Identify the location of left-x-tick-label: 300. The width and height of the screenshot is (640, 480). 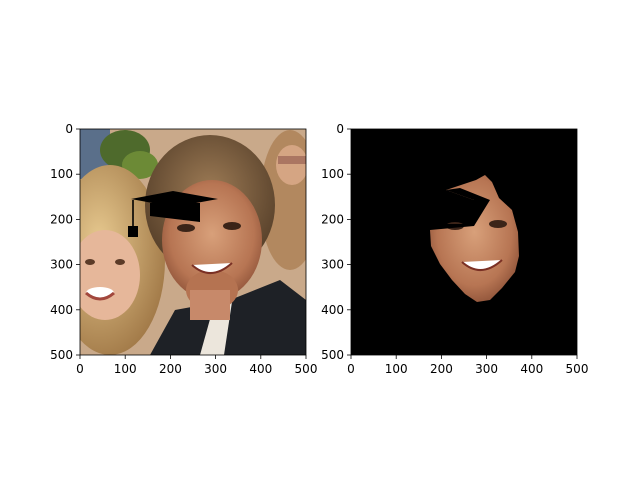
(215, 369).